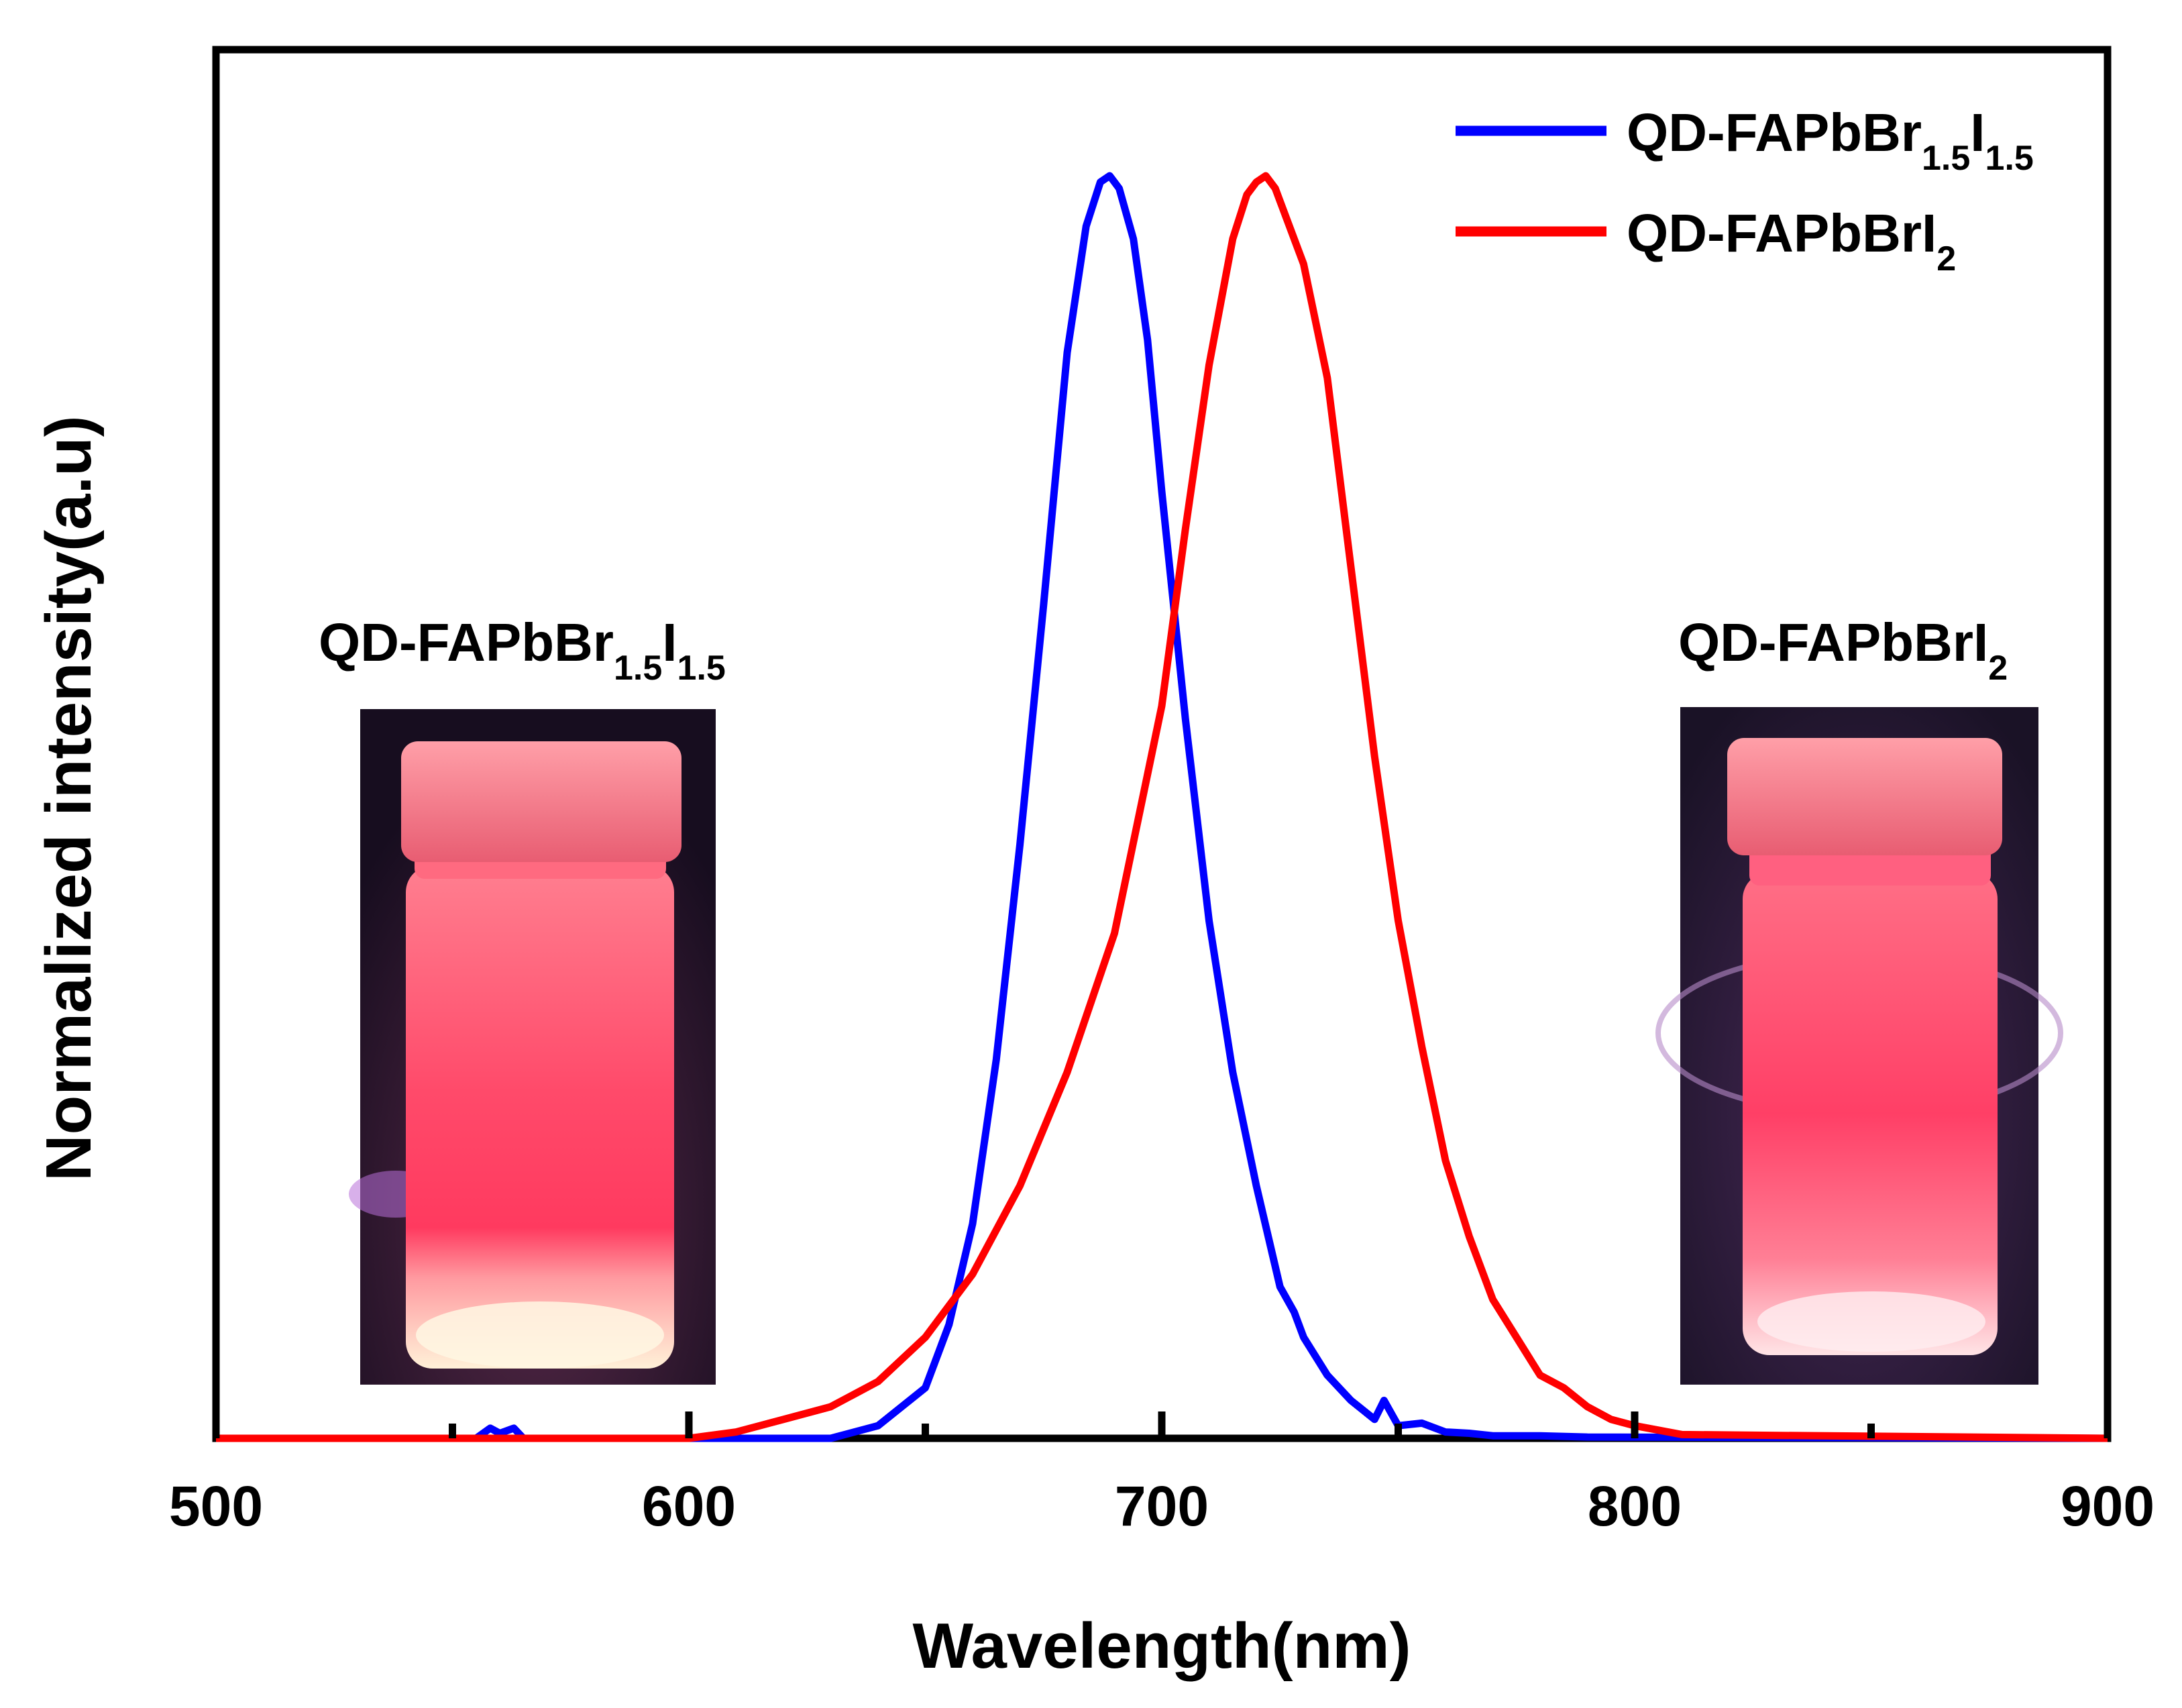 This screenshot has height=1708, width=2182. What do you see at coordinates (1946, 258) in the screenshot?
I see `legend-label-red-sub1: 2` at bounding box center [1946, 258].